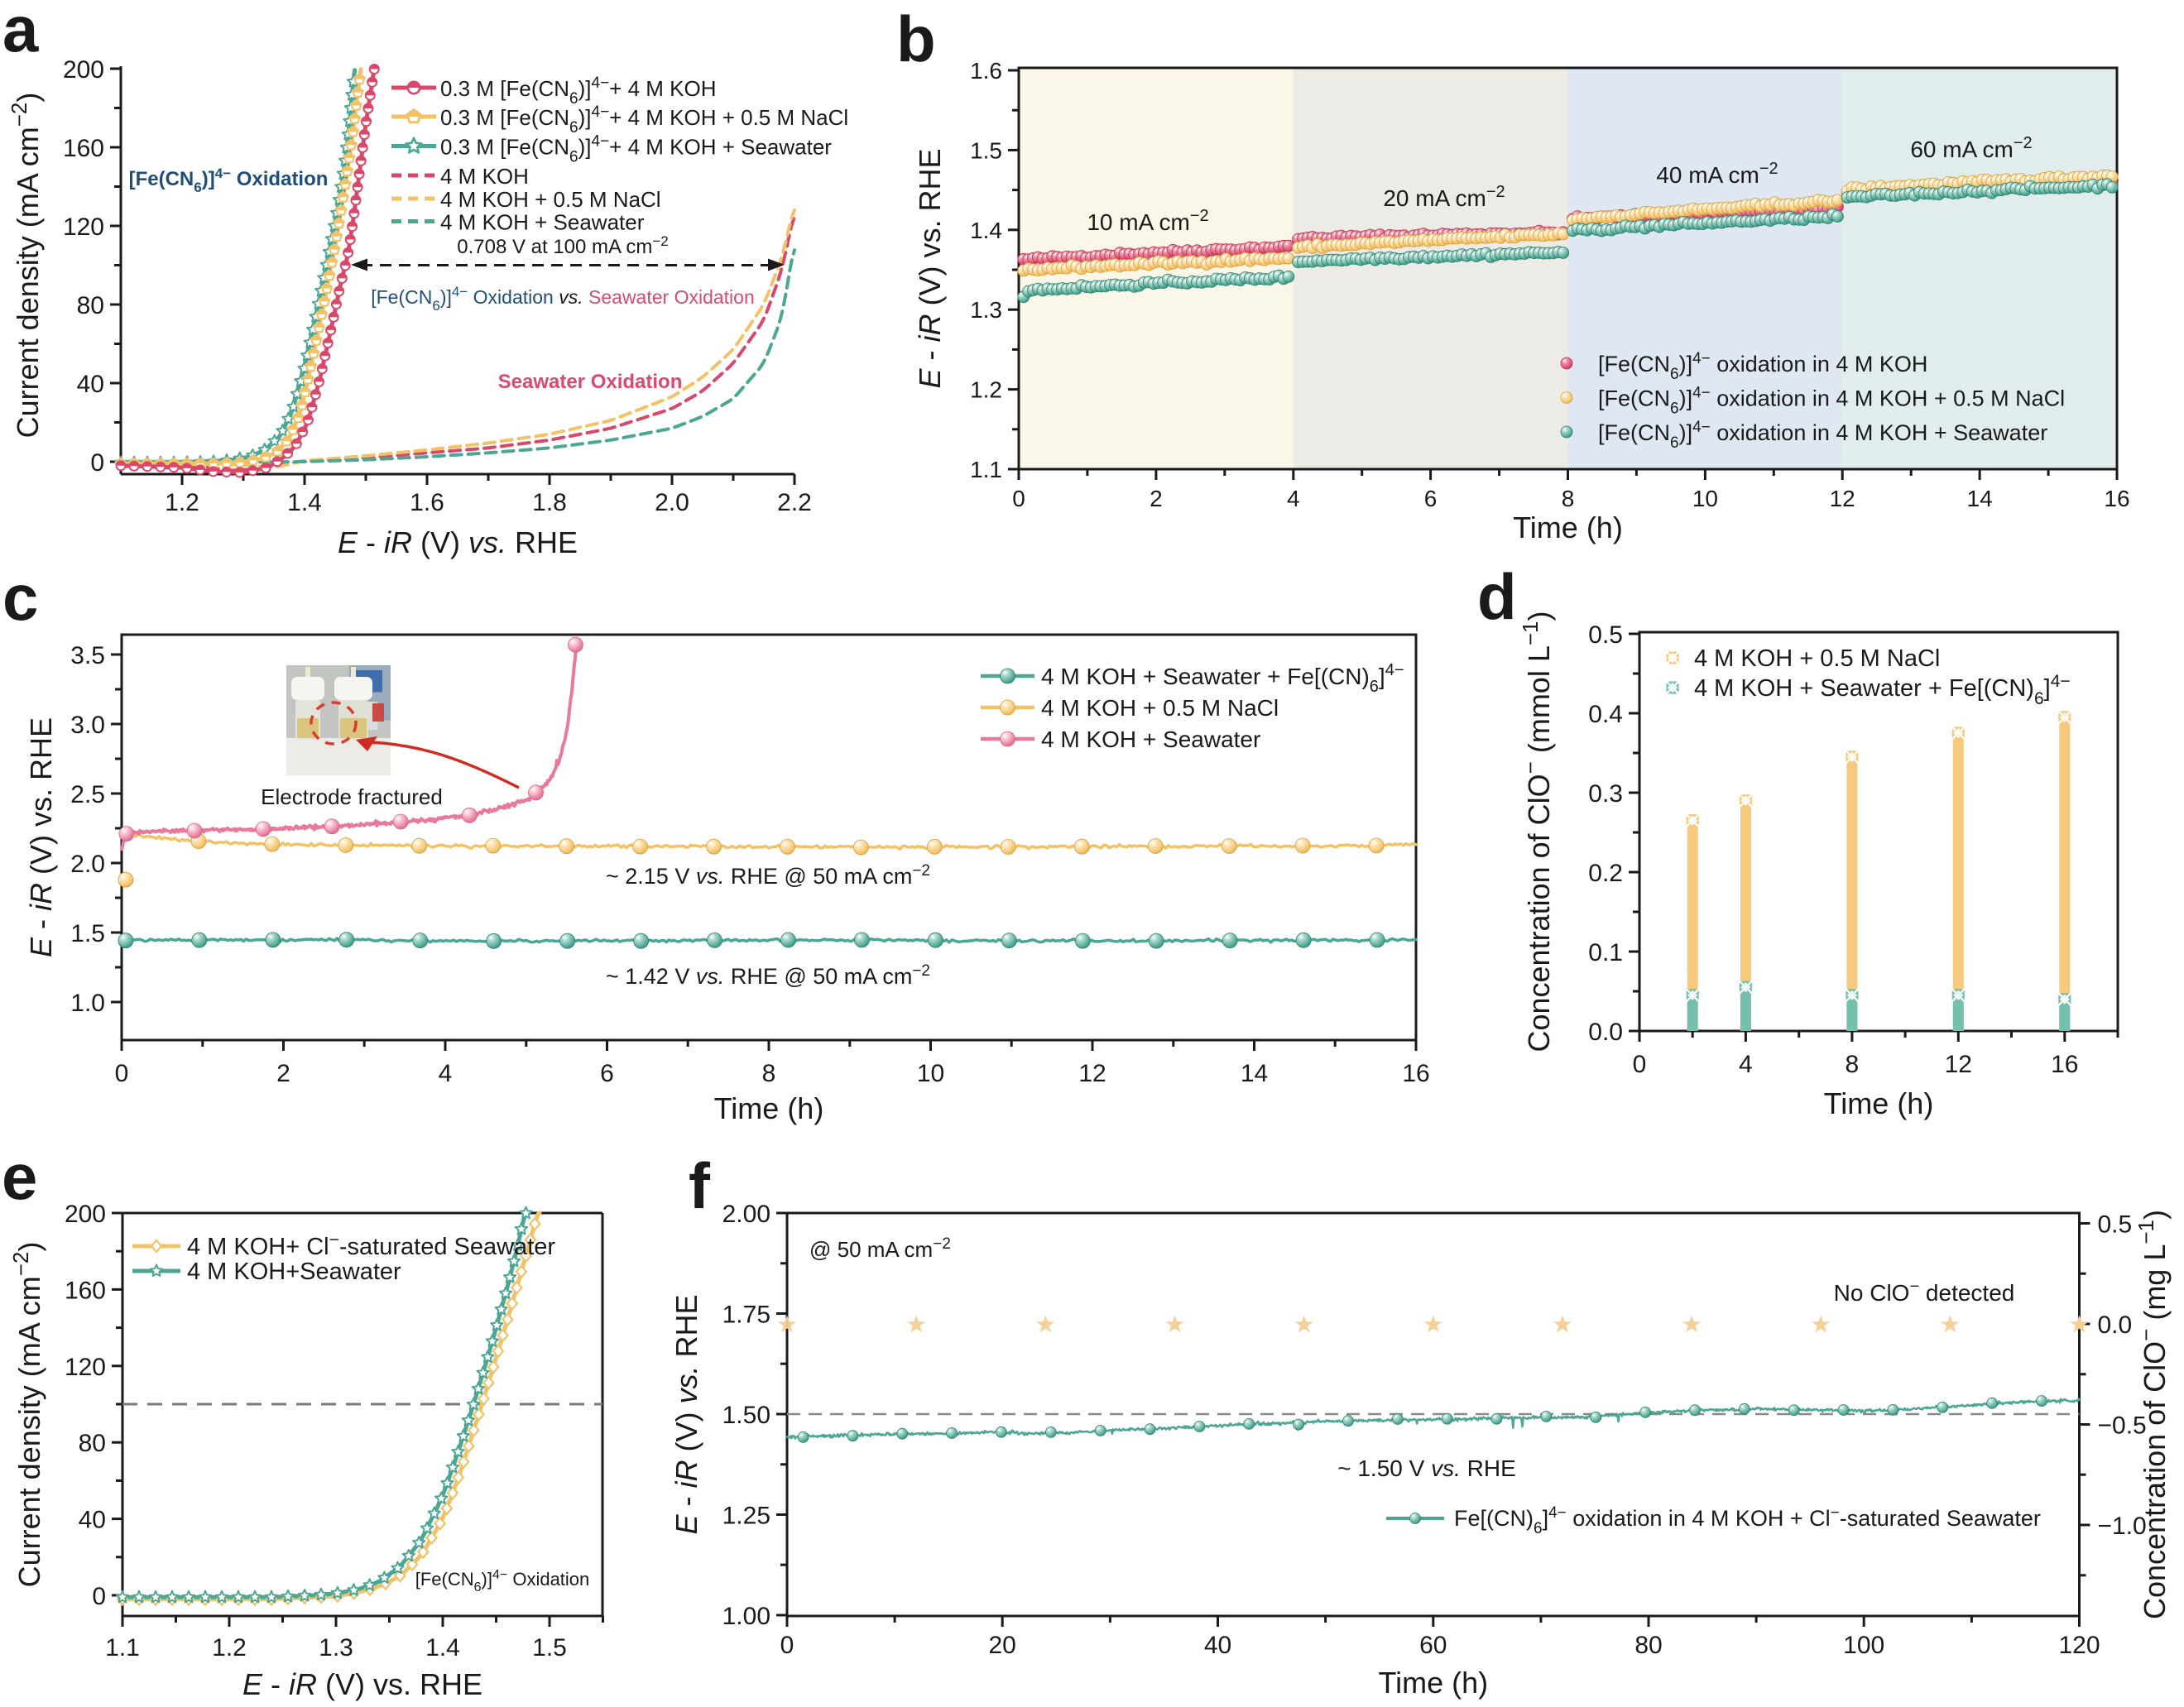 This screenshot has height=1707, width=2184. What do you see at coordinates (2122, 1526) in the screenshot?
I see `svg-text: −1.0` at bounding box center [2122, 1526].